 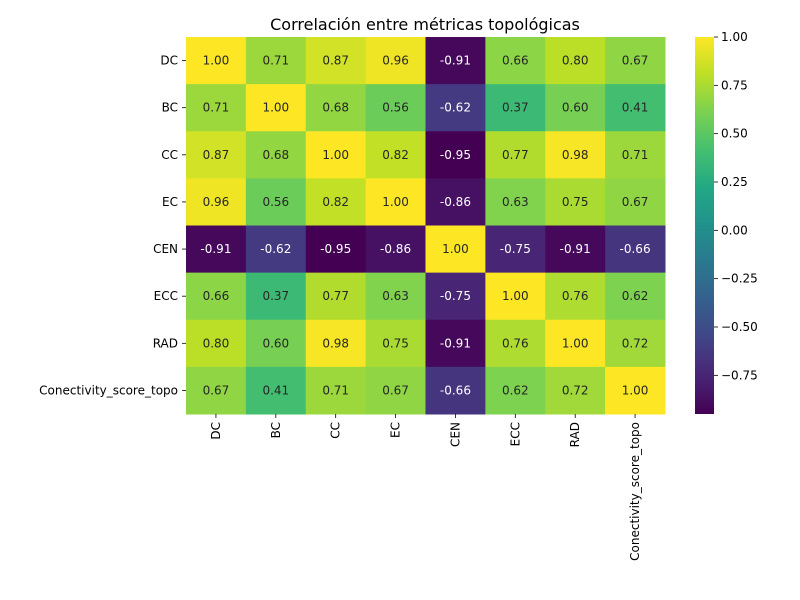 I want to click on cell-value-label: 0.80, so click(x=216, y=343).